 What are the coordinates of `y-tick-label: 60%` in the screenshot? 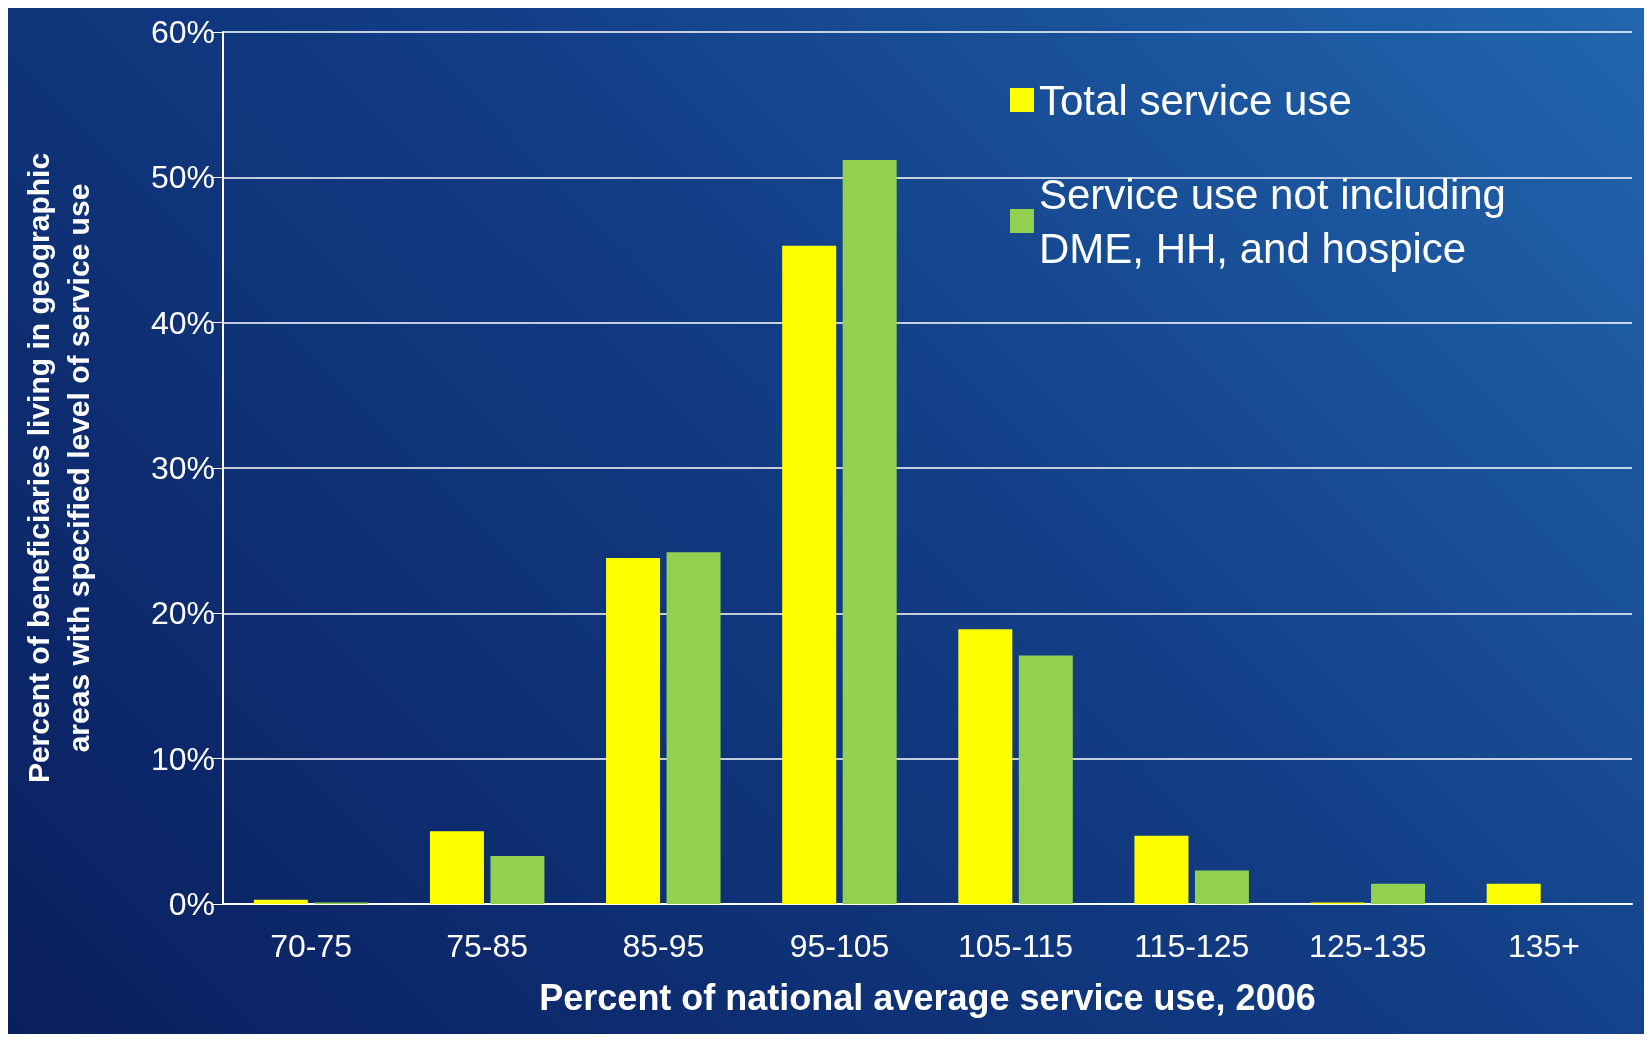 It's located at (182, 32).